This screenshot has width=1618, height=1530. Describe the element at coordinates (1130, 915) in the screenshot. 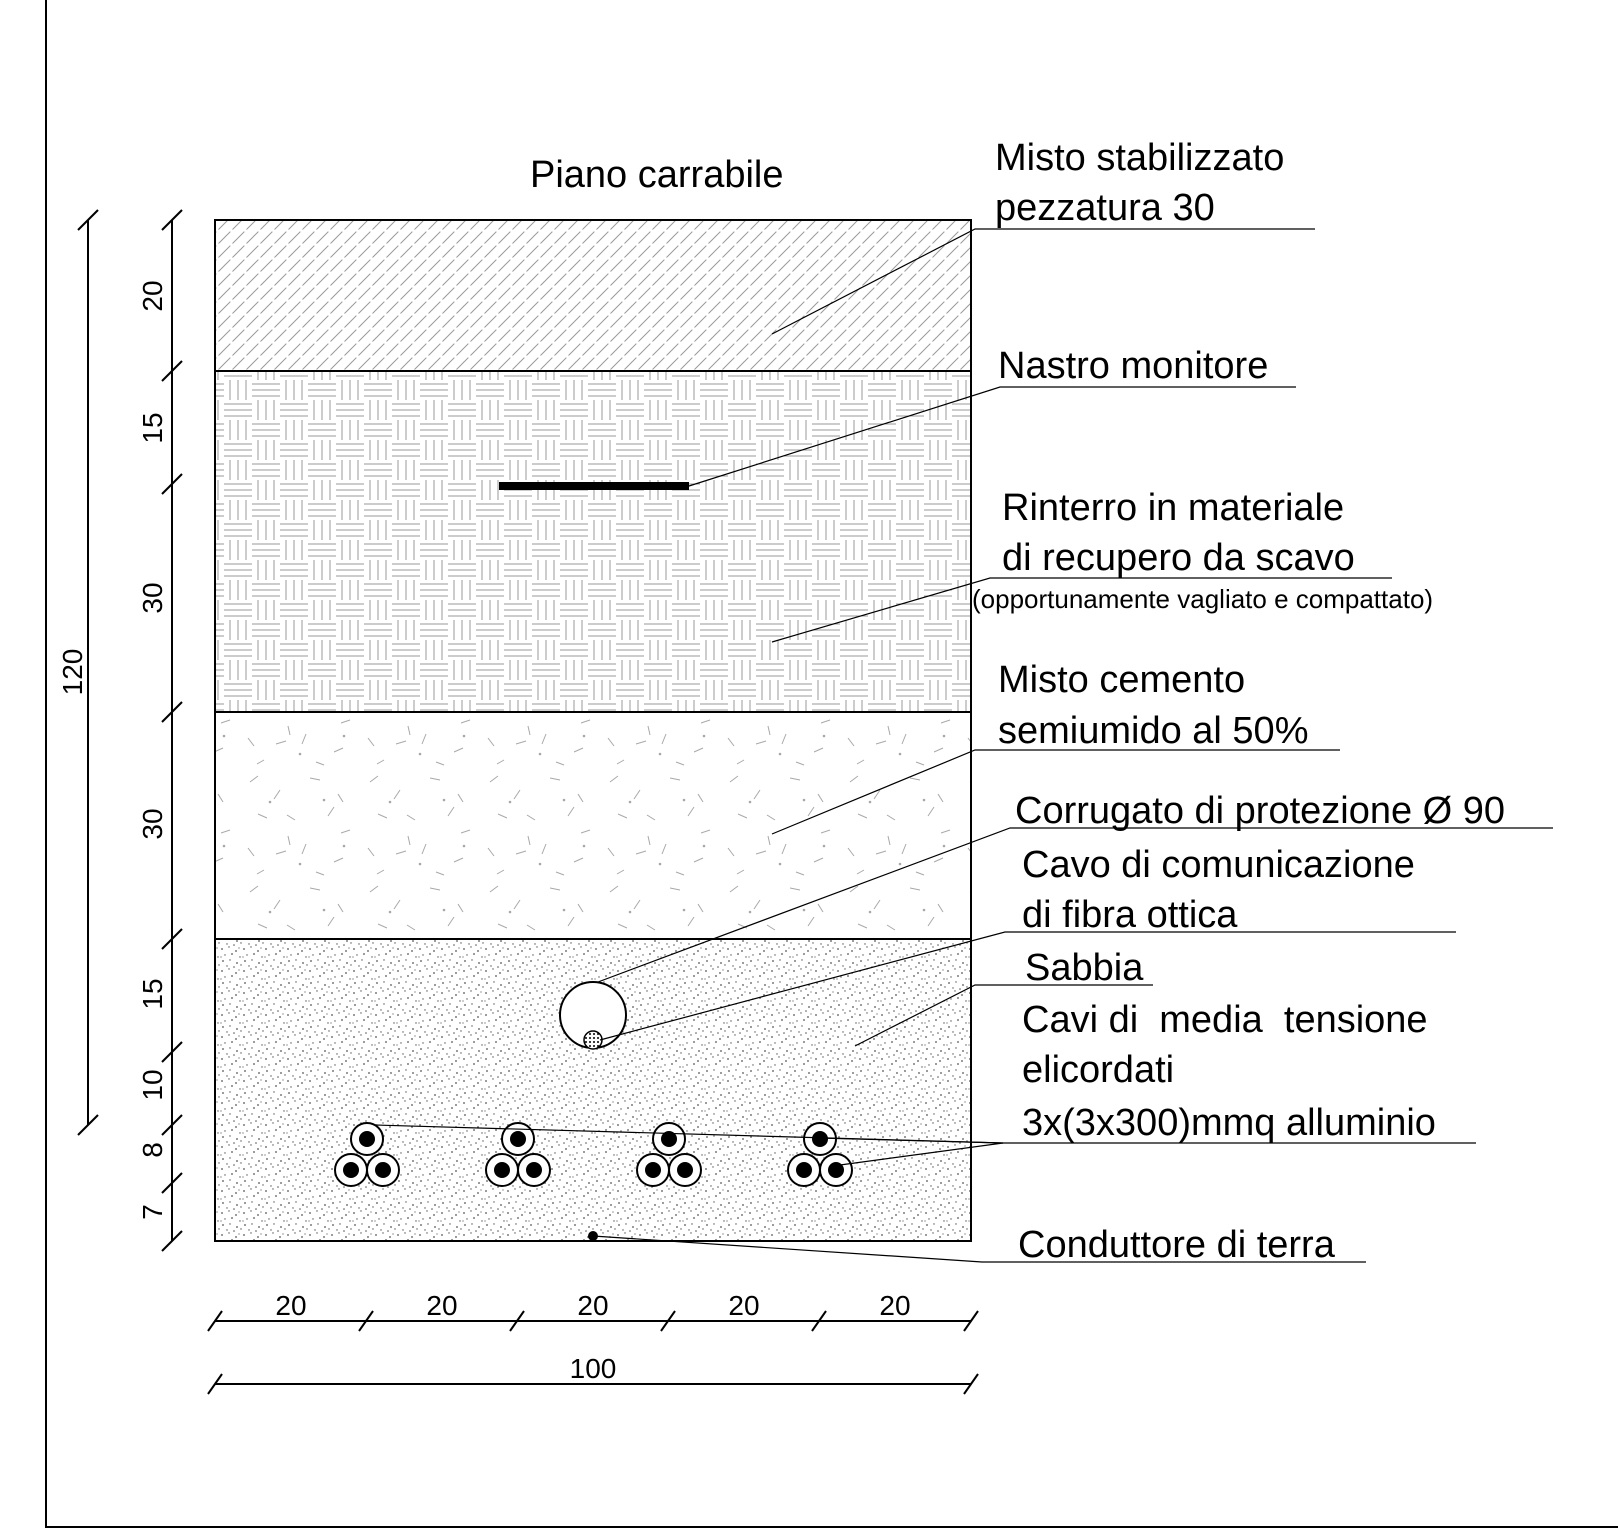

I see `label-fibra-2: di fibra ottica` at that location.